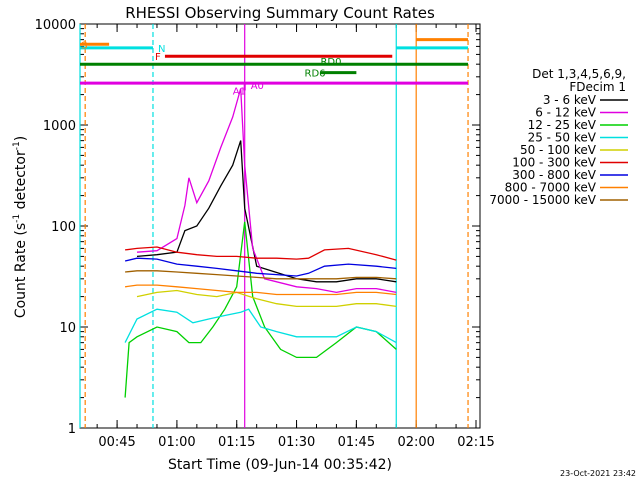 The image size is (640, 480). I want to click on flag-label-rd6: RD6, so click(315, 74).